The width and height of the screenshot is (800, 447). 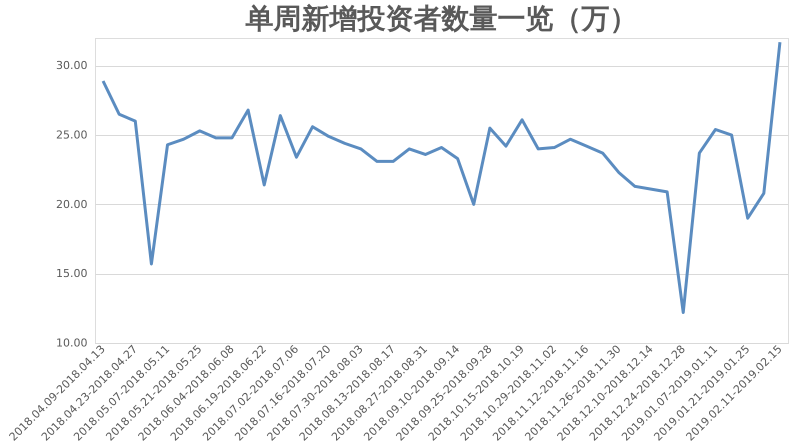 What do you see at coordinates (72, 204) in the screenshot?
I see `y-tick-label: 20.00` at bounding box center [72, 204].